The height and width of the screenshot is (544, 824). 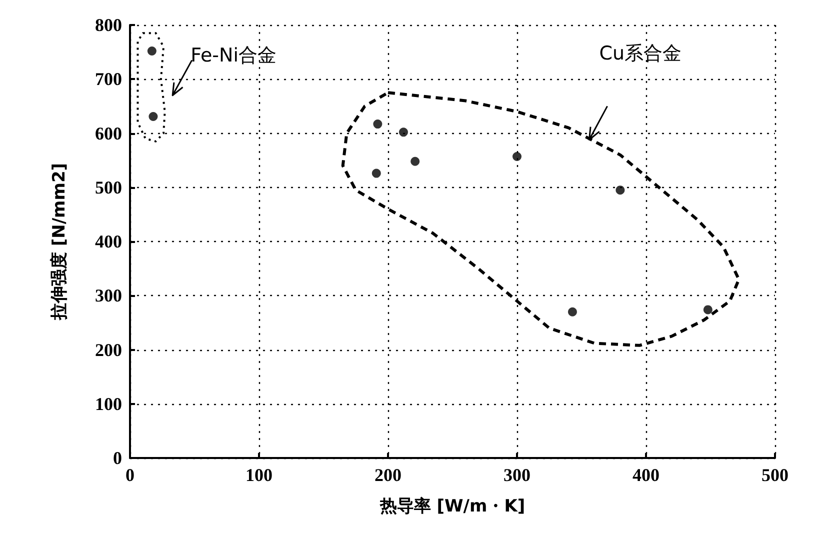 I want to click on x-tick-label: 0, so click(x=130, y=475).